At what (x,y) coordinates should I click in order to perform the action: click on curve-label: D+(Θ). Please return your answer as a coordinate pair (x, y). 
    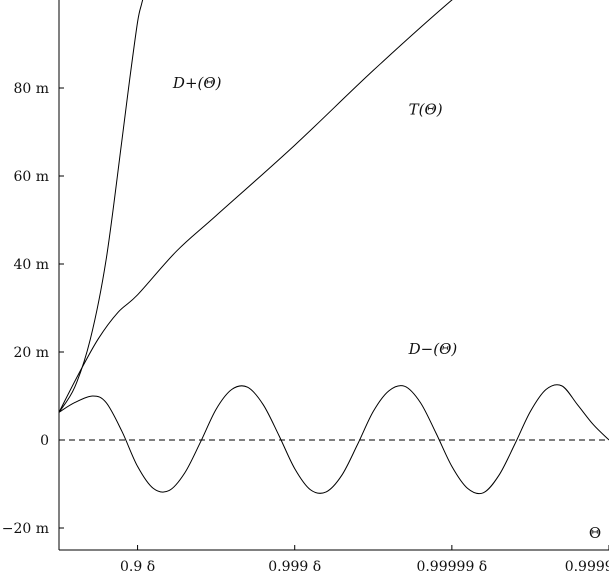
    Looking at the image, I should click on (197, 83).